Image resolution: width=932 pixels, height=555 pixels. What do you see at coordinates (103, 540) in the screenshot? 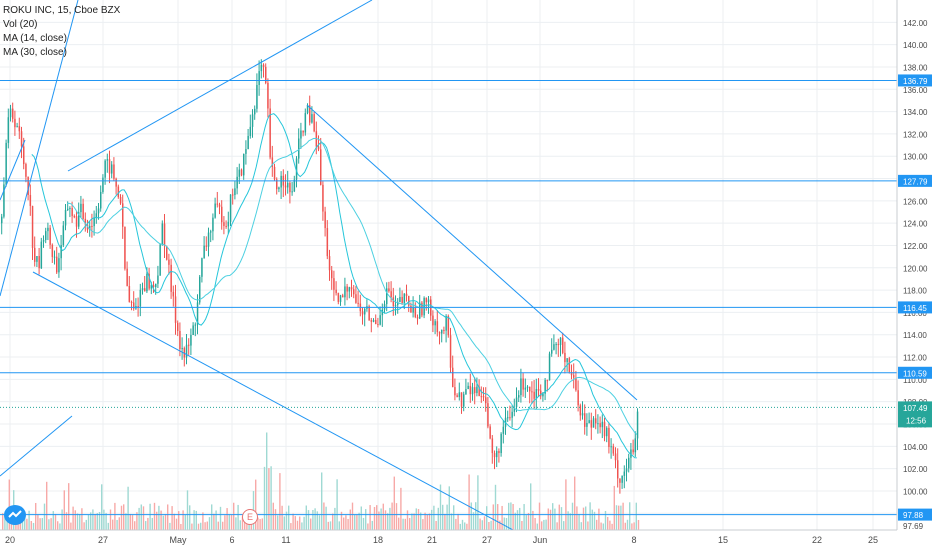
I see `time-tick-label: 27` at bounding box center [103, 540].